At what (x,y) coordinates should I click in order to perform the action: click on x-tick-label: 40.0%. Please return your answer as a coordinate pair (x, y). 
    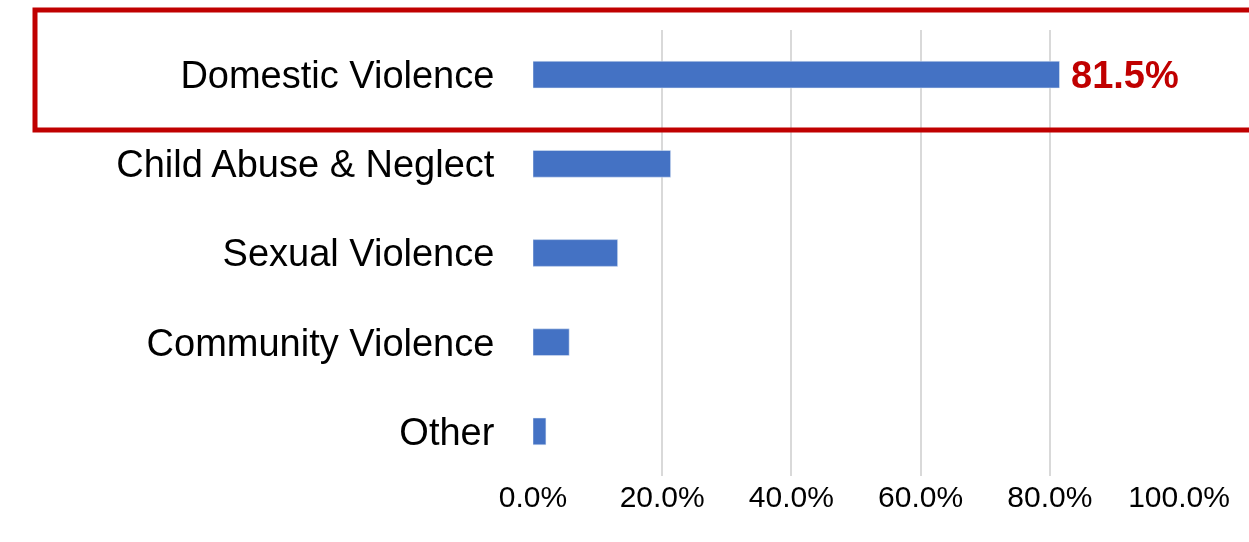
    Looking at the image, I should click on (791, 496).